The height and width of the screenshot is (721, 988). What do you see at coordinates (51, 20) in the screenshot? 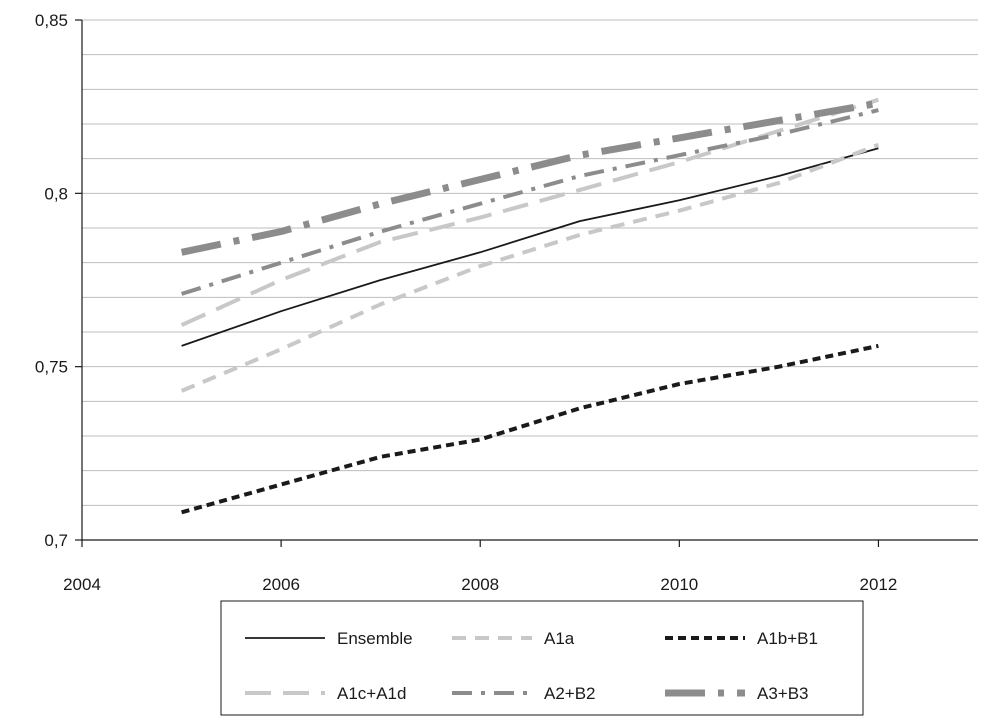
I see `y-tick-label: 0,85` at bounding box center [51, 20].